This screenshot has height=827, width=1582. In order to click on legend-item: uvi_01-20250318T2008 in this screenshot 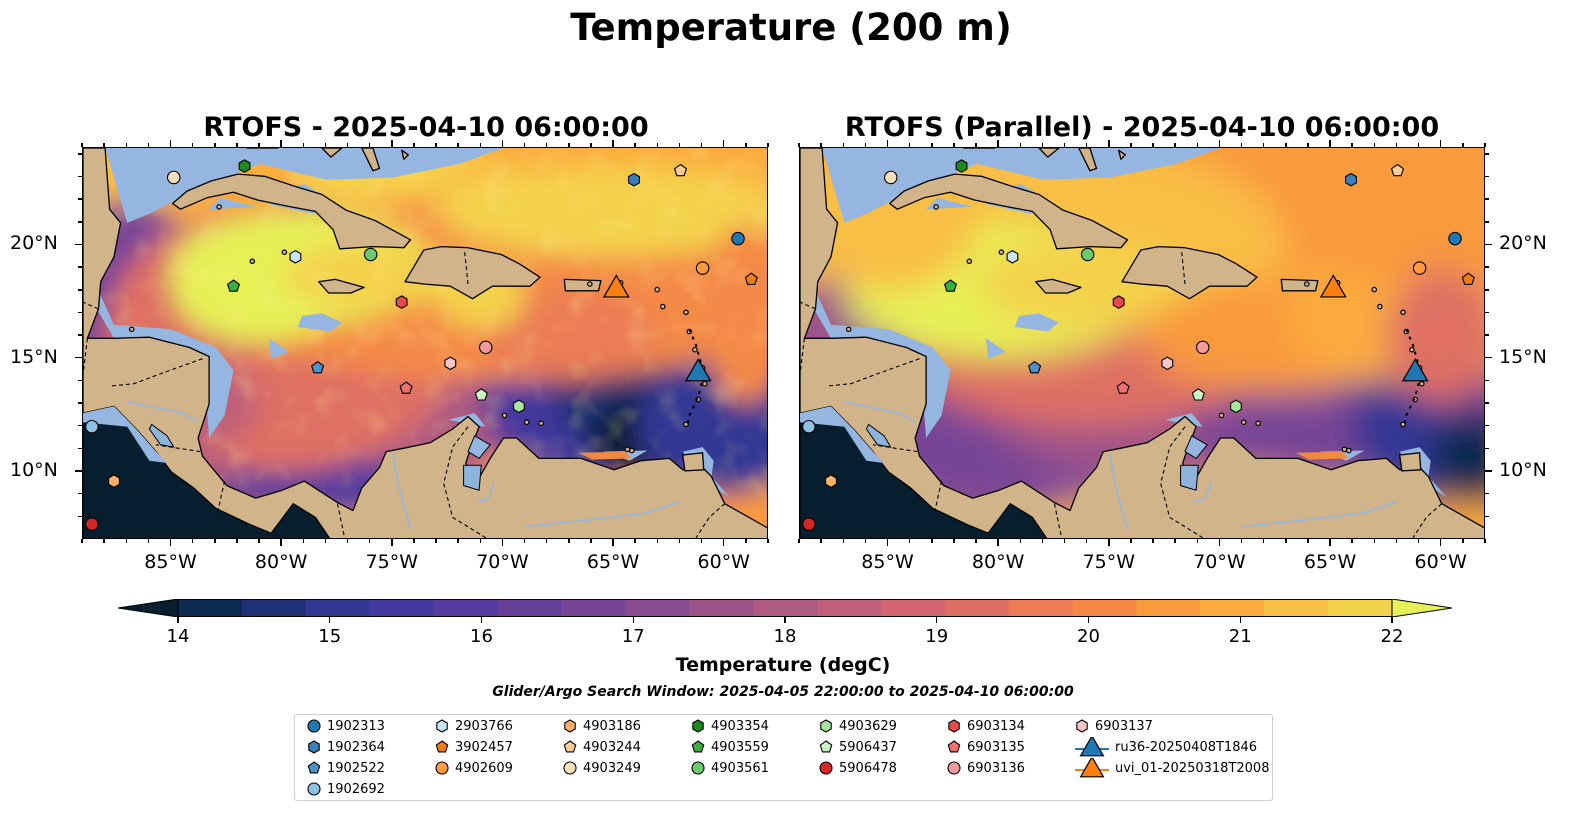, I will do `click(1172, 768)`.